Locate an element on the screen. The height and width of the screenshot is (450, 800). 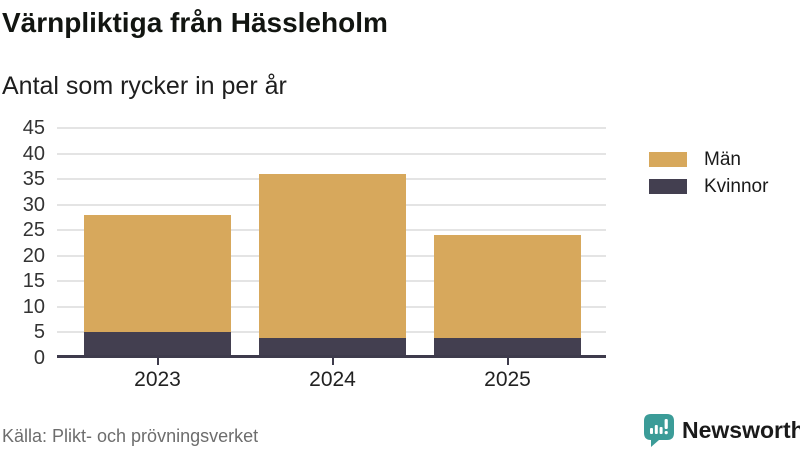
brand-logo: Newsworthy is located at coordinates (722, 430).